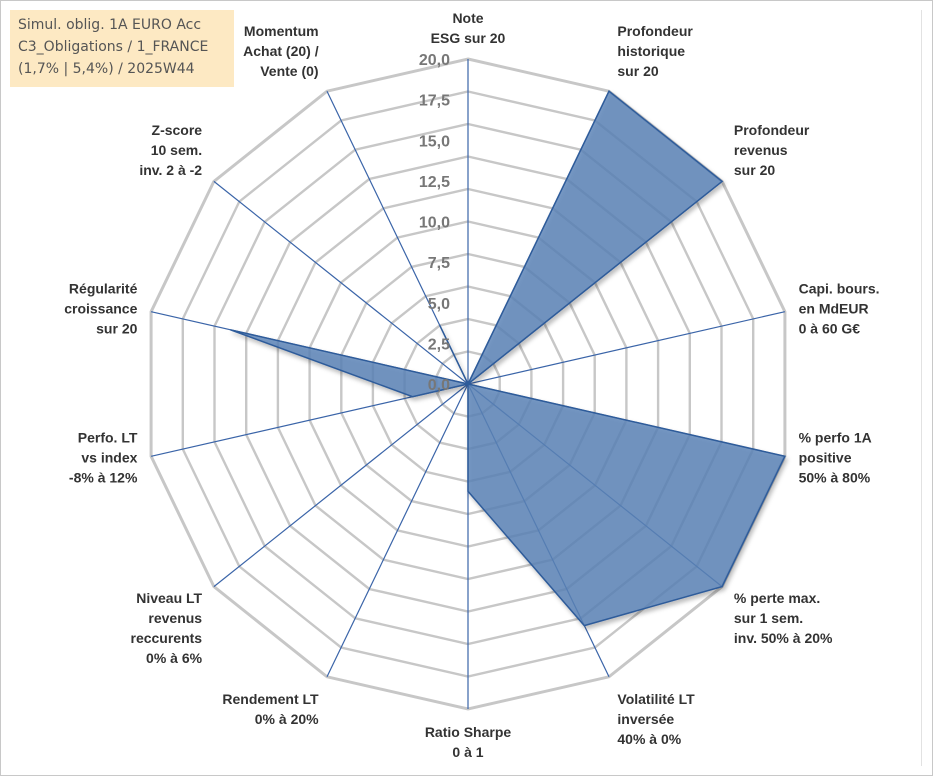 This screenshot has height=776, width=933. Describe the element at coordinates (468, 28) in the screenshot. I see `axis-label-1: Note ESG sur 20` at that location.